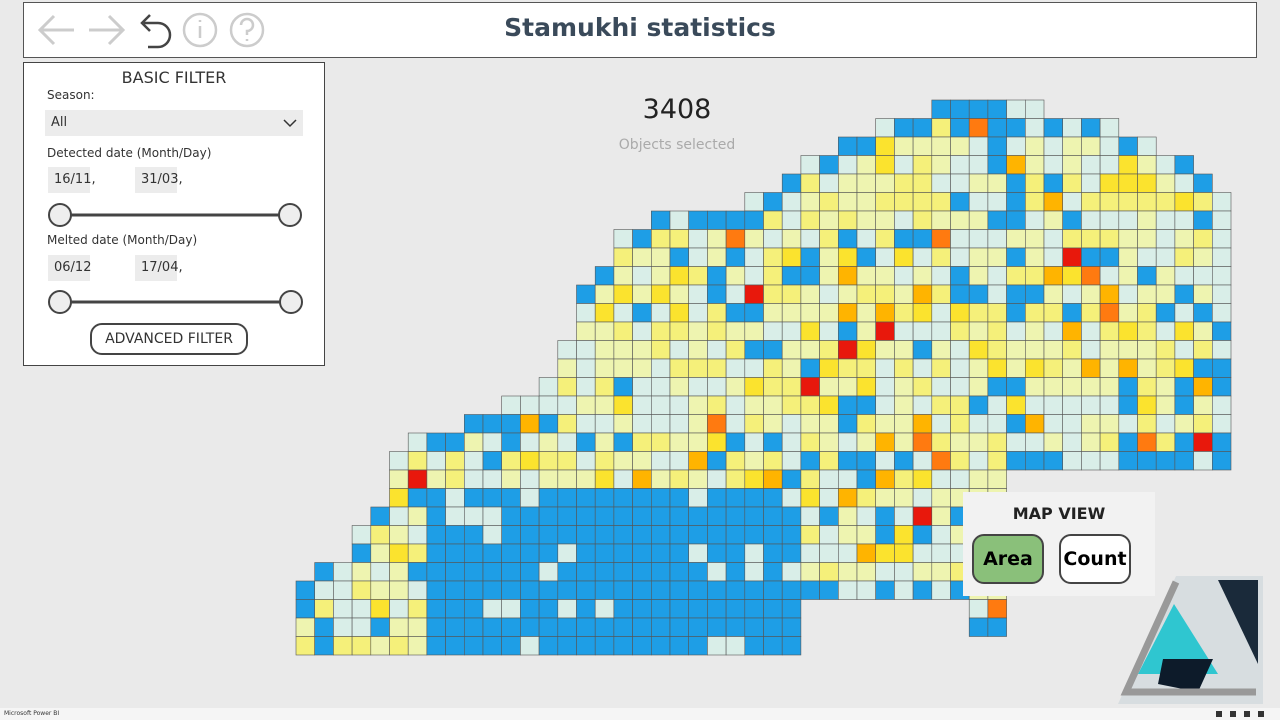 The image size is (1280, 720). What do you see at coordinates (69, 268) in the screenshot?
I see `melted-from: 06/12` at bounding box center [69, 268].